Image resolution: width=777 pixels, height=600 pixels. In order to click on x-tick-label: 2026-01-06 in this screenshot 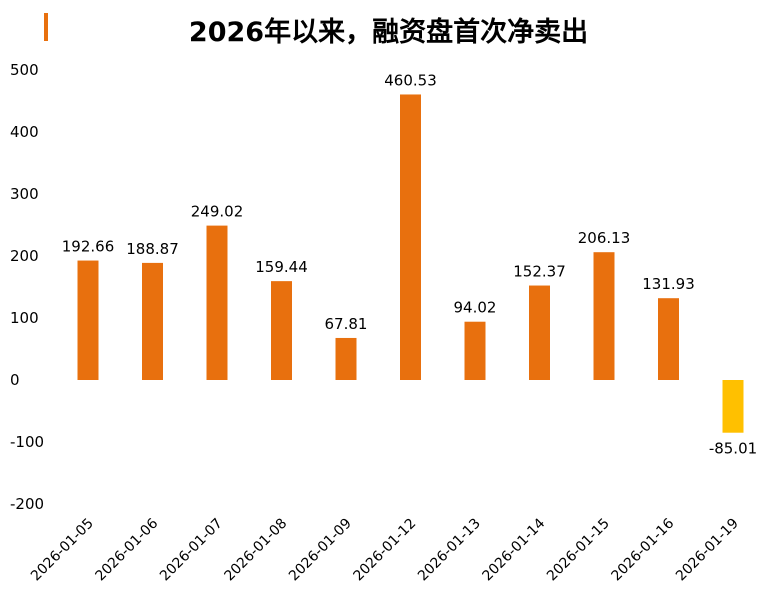, I will do `click(126, 549)`.